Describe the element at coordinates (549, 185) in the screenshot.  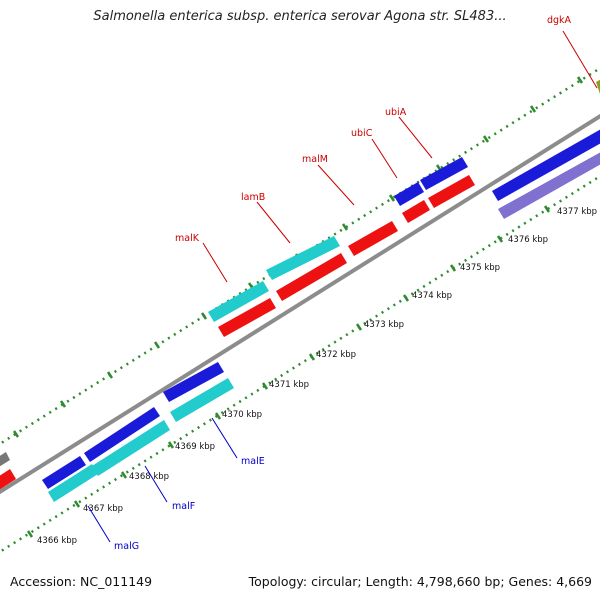
I see `purple-feature` at that location.